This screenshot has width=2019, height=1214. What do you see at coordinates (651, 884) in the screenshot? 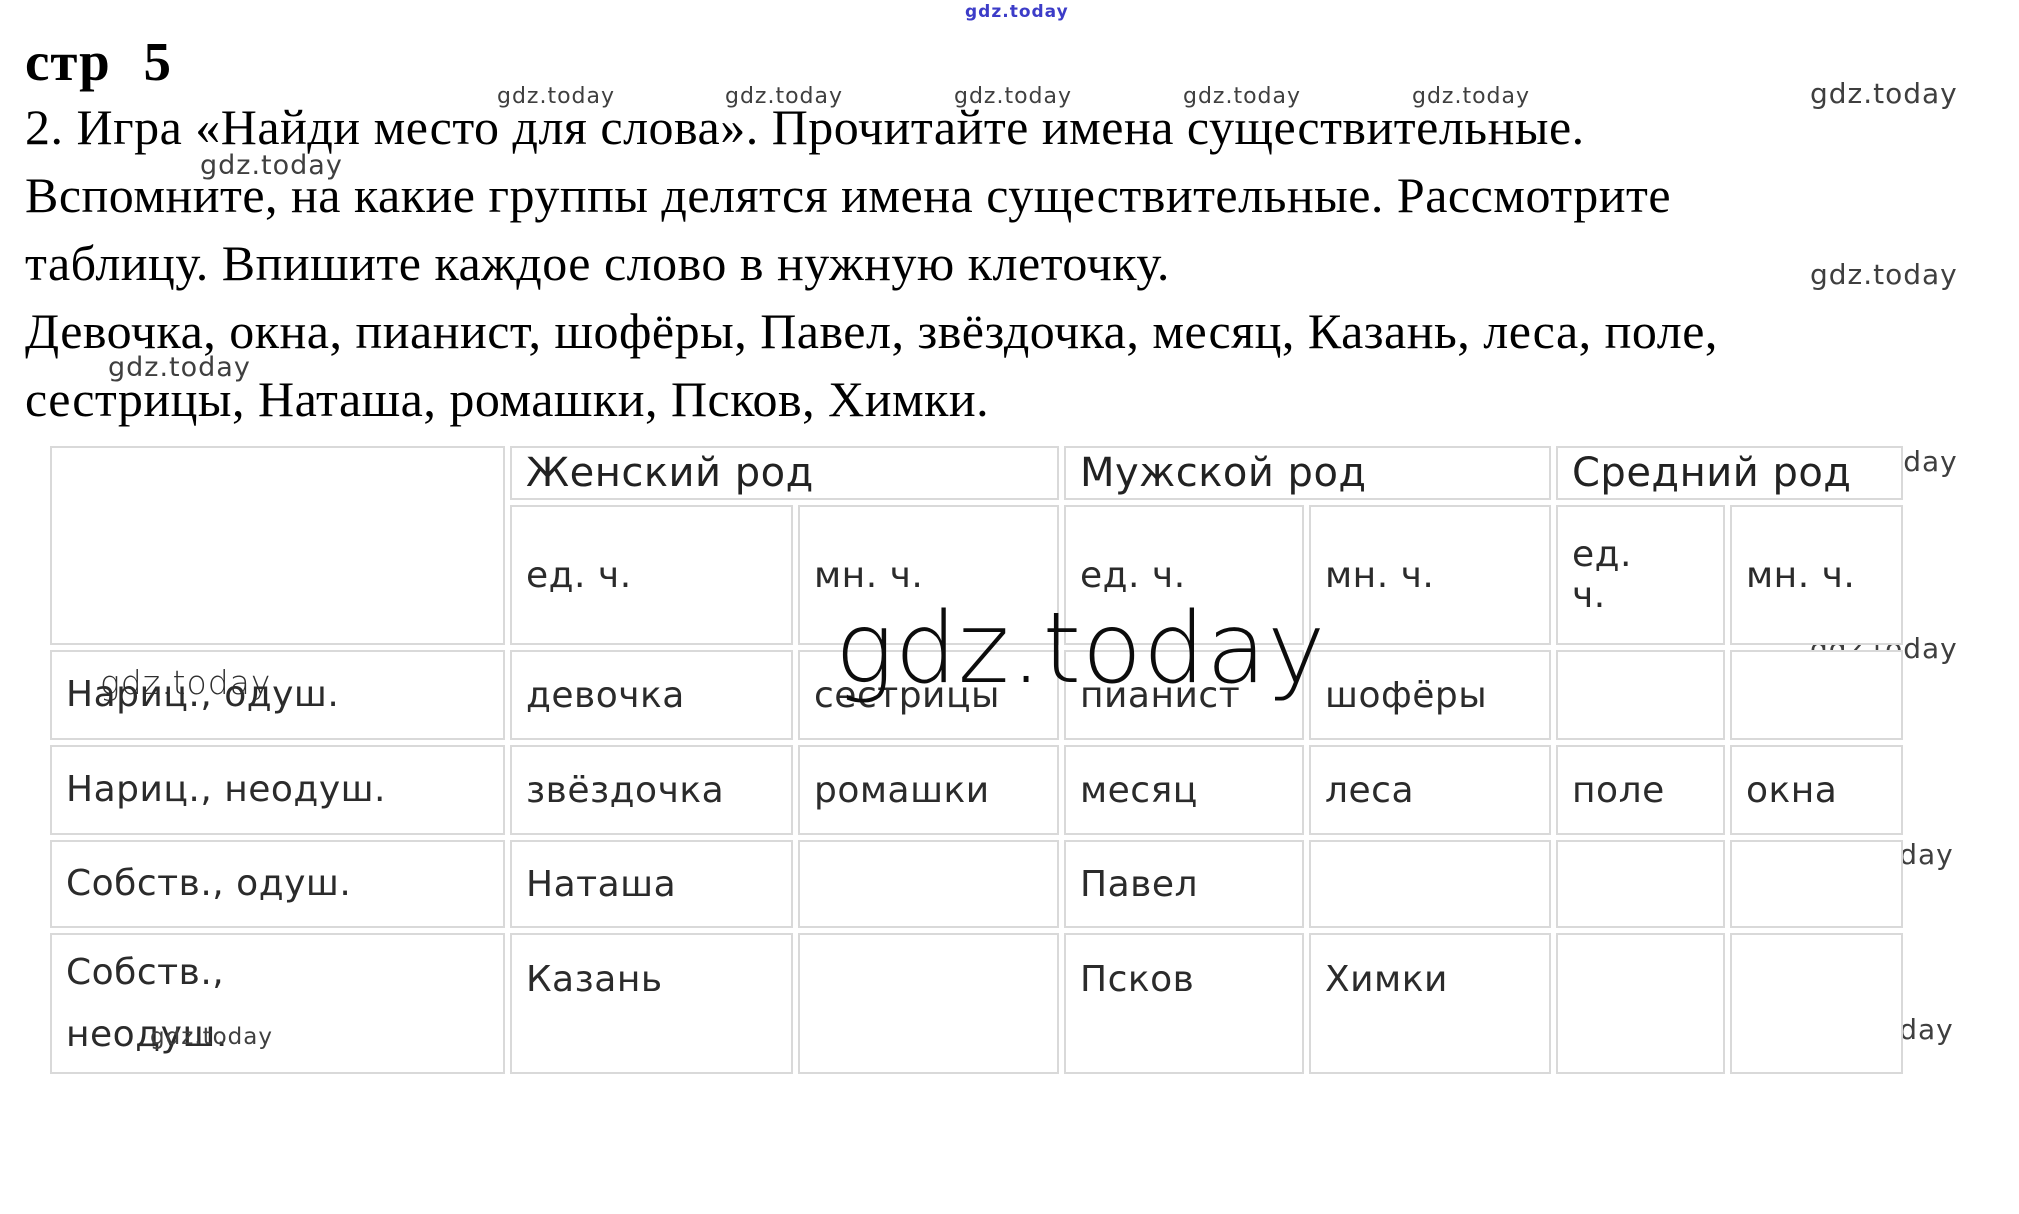
I see `table-cell: Наташа` at bounding box center [651, 884].